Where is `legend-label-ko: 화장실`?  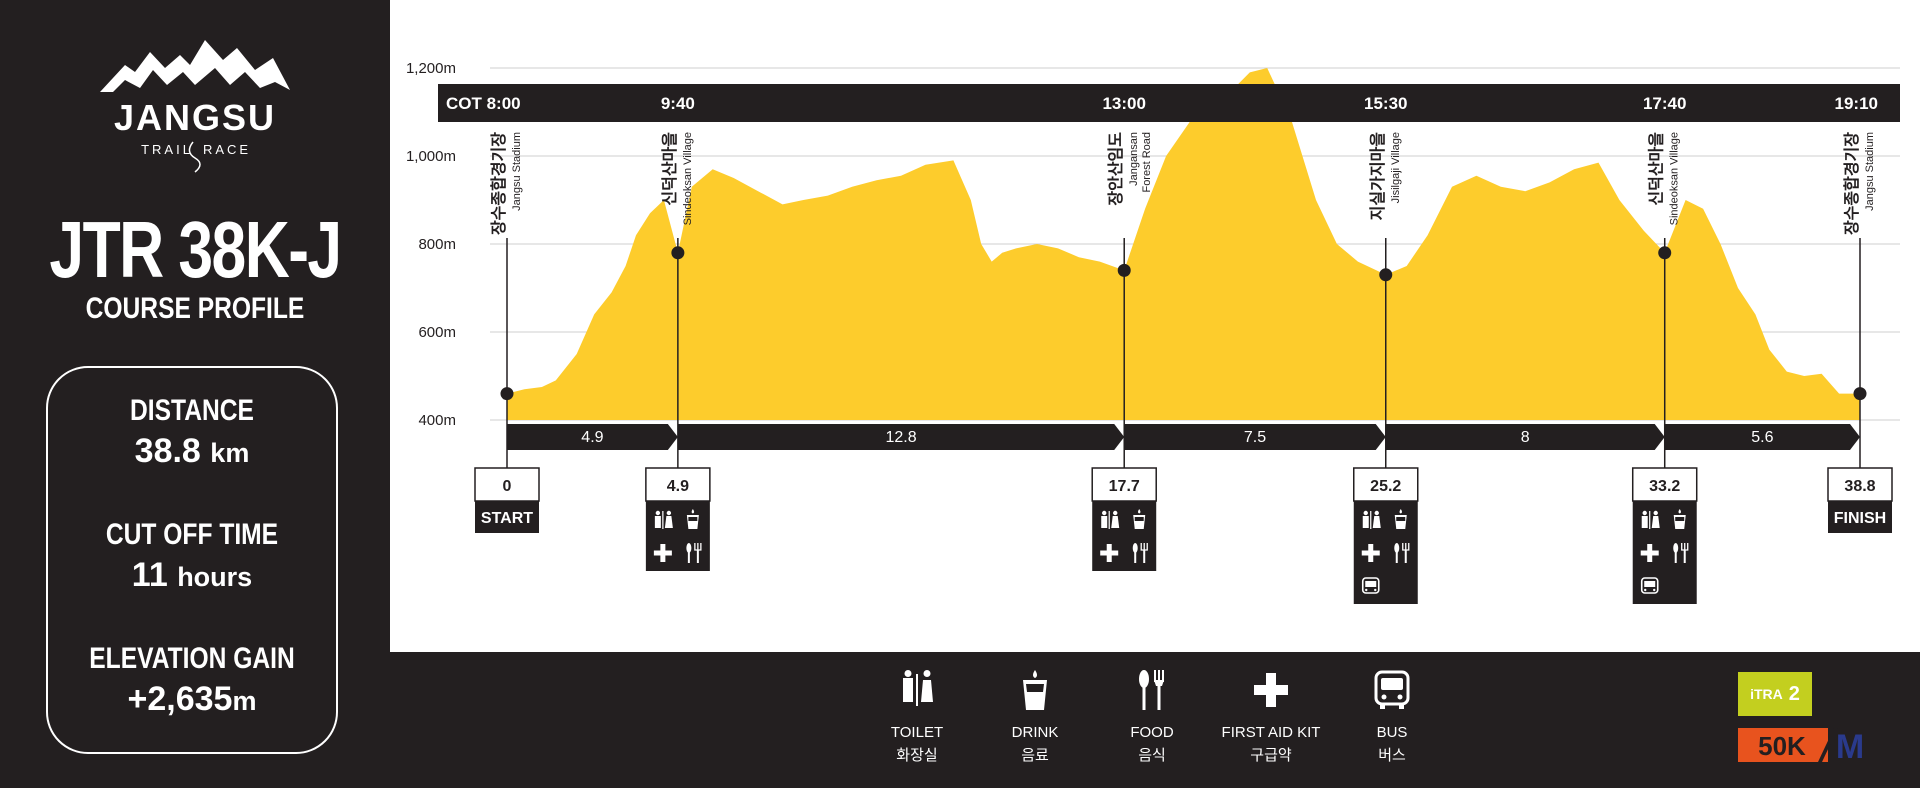
legend-label-ko: 화장실 is located at coordinates (917, 755).